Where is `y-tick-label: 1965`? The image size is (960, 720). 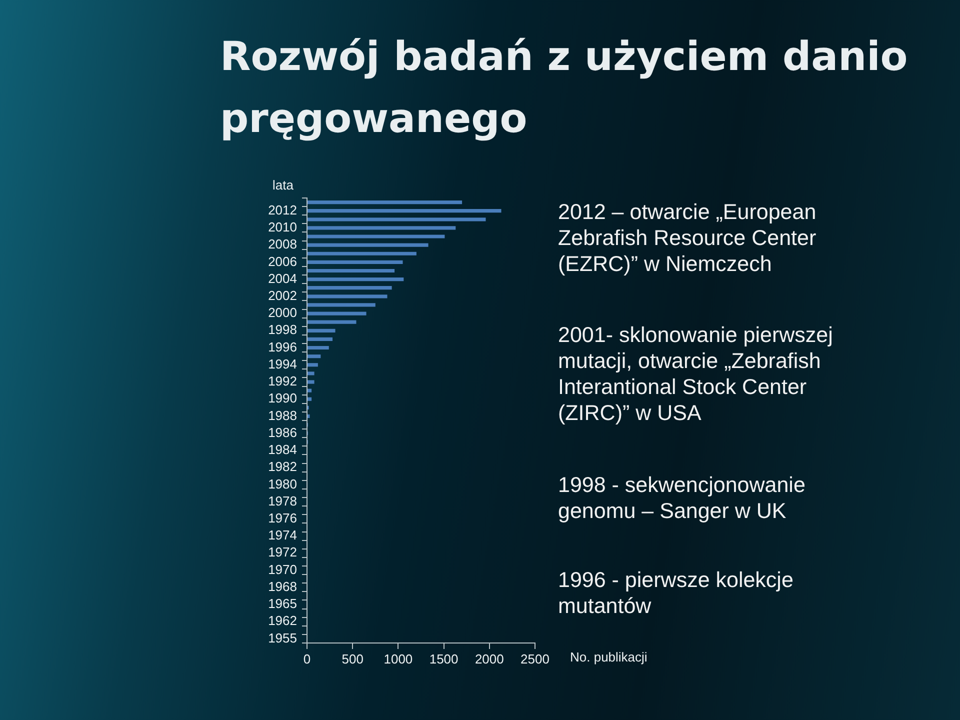 y-tick-label: 1965 is located at coordinates (282, 604).